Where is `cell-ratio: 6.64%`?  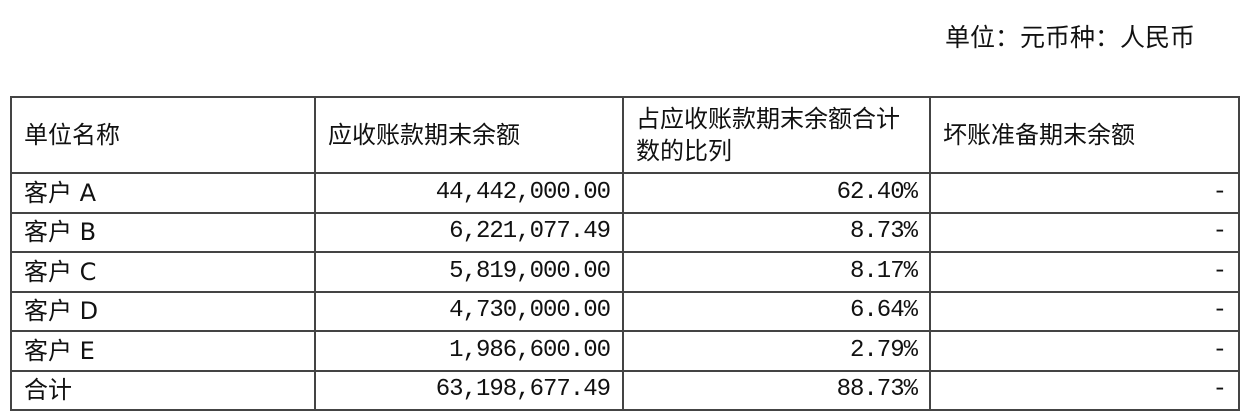
cell-ratio: 6.64% is located at coordinates (776, 311).